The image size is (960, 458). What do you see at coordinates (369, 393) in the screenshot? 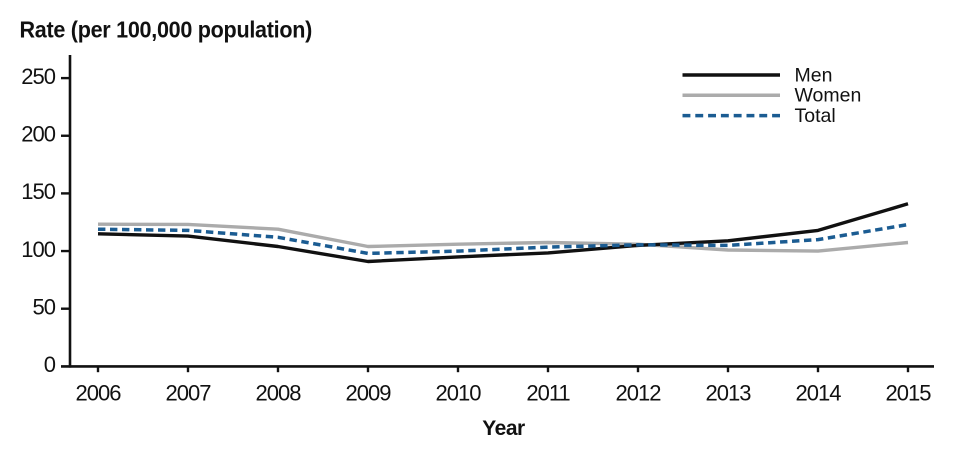
I see `svg-text: 2009` at bounding box center [369, 393].